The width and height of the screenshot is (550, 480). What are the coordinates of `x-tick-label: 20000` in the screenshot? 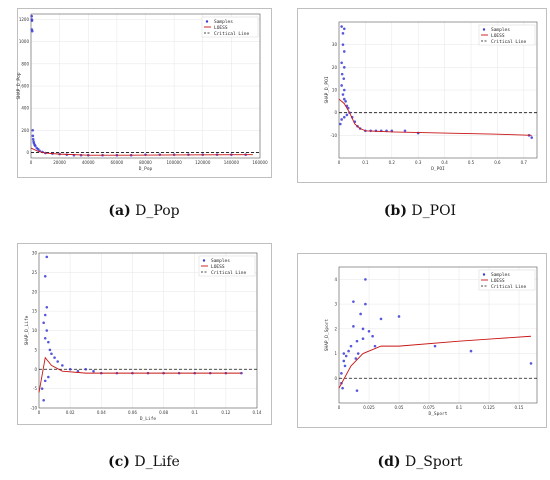 It's located at (59, 162).